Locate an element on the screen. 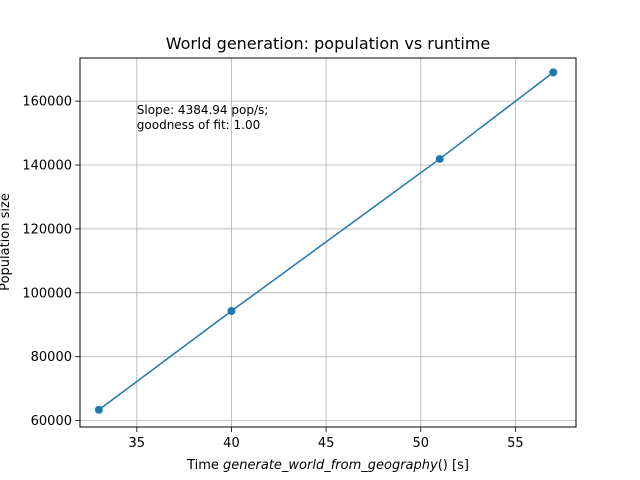 This screenshot has height=480, width=640. x-tick-label: 45 is located at coordinates (326, 443).